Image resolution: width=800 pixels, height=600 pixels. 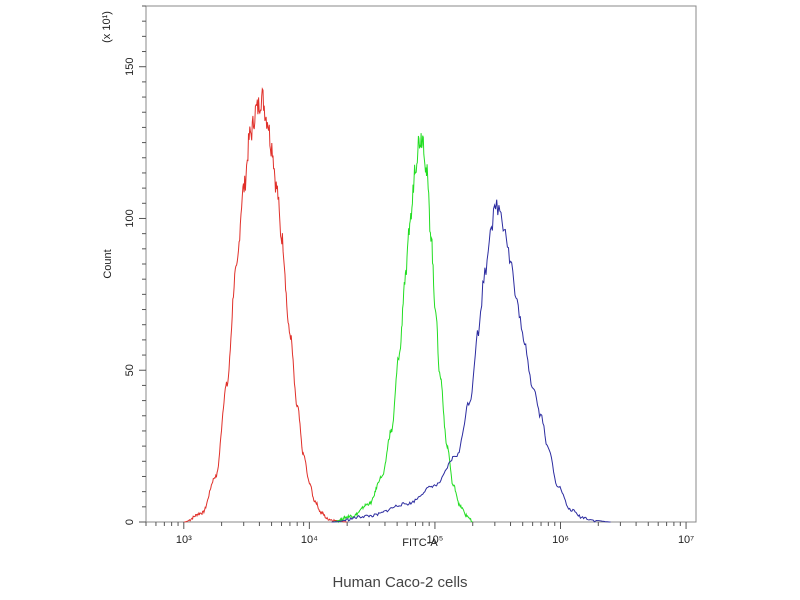 I want to click on y-axis: 0 50 100 150, so click(x=135, y=265).